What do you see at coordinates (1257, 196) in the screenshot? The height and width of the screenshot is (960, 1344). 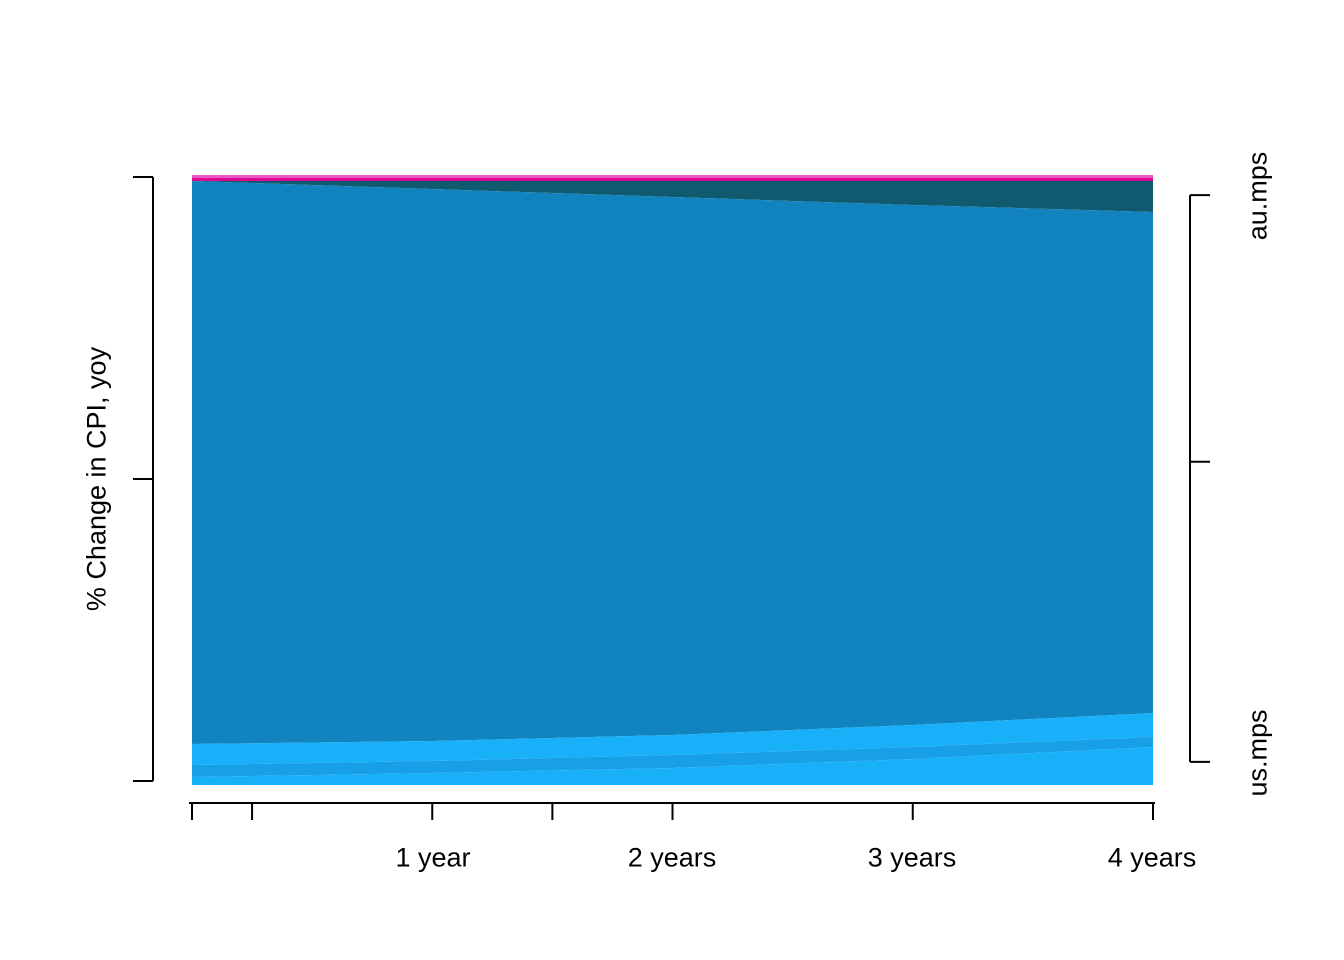 I see `right-axis-label-au-mps: au.mps` at bounding box center [1257, 196].